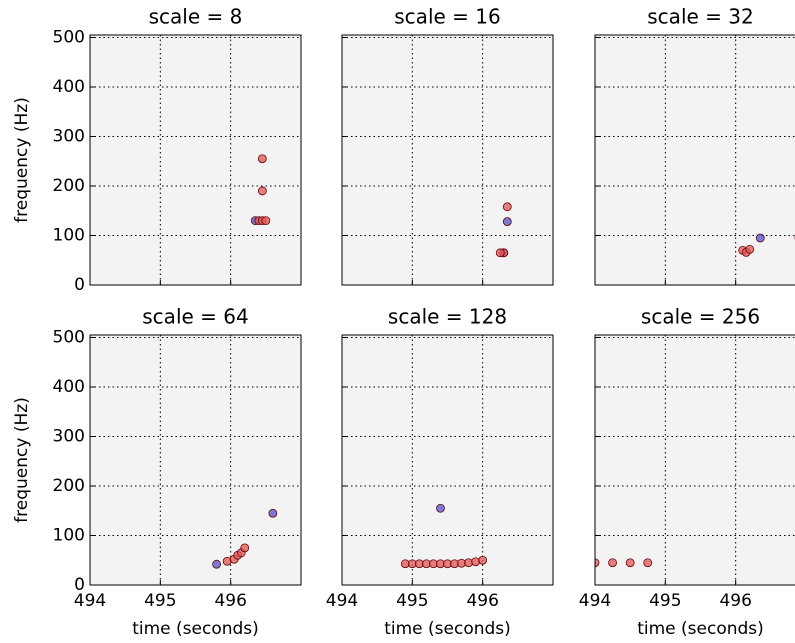 This screenshot has width=795, height=643. Describe the element at coordinates (447, 17) in the screenshot. I see `subplot-title: scale = 16` at that location.